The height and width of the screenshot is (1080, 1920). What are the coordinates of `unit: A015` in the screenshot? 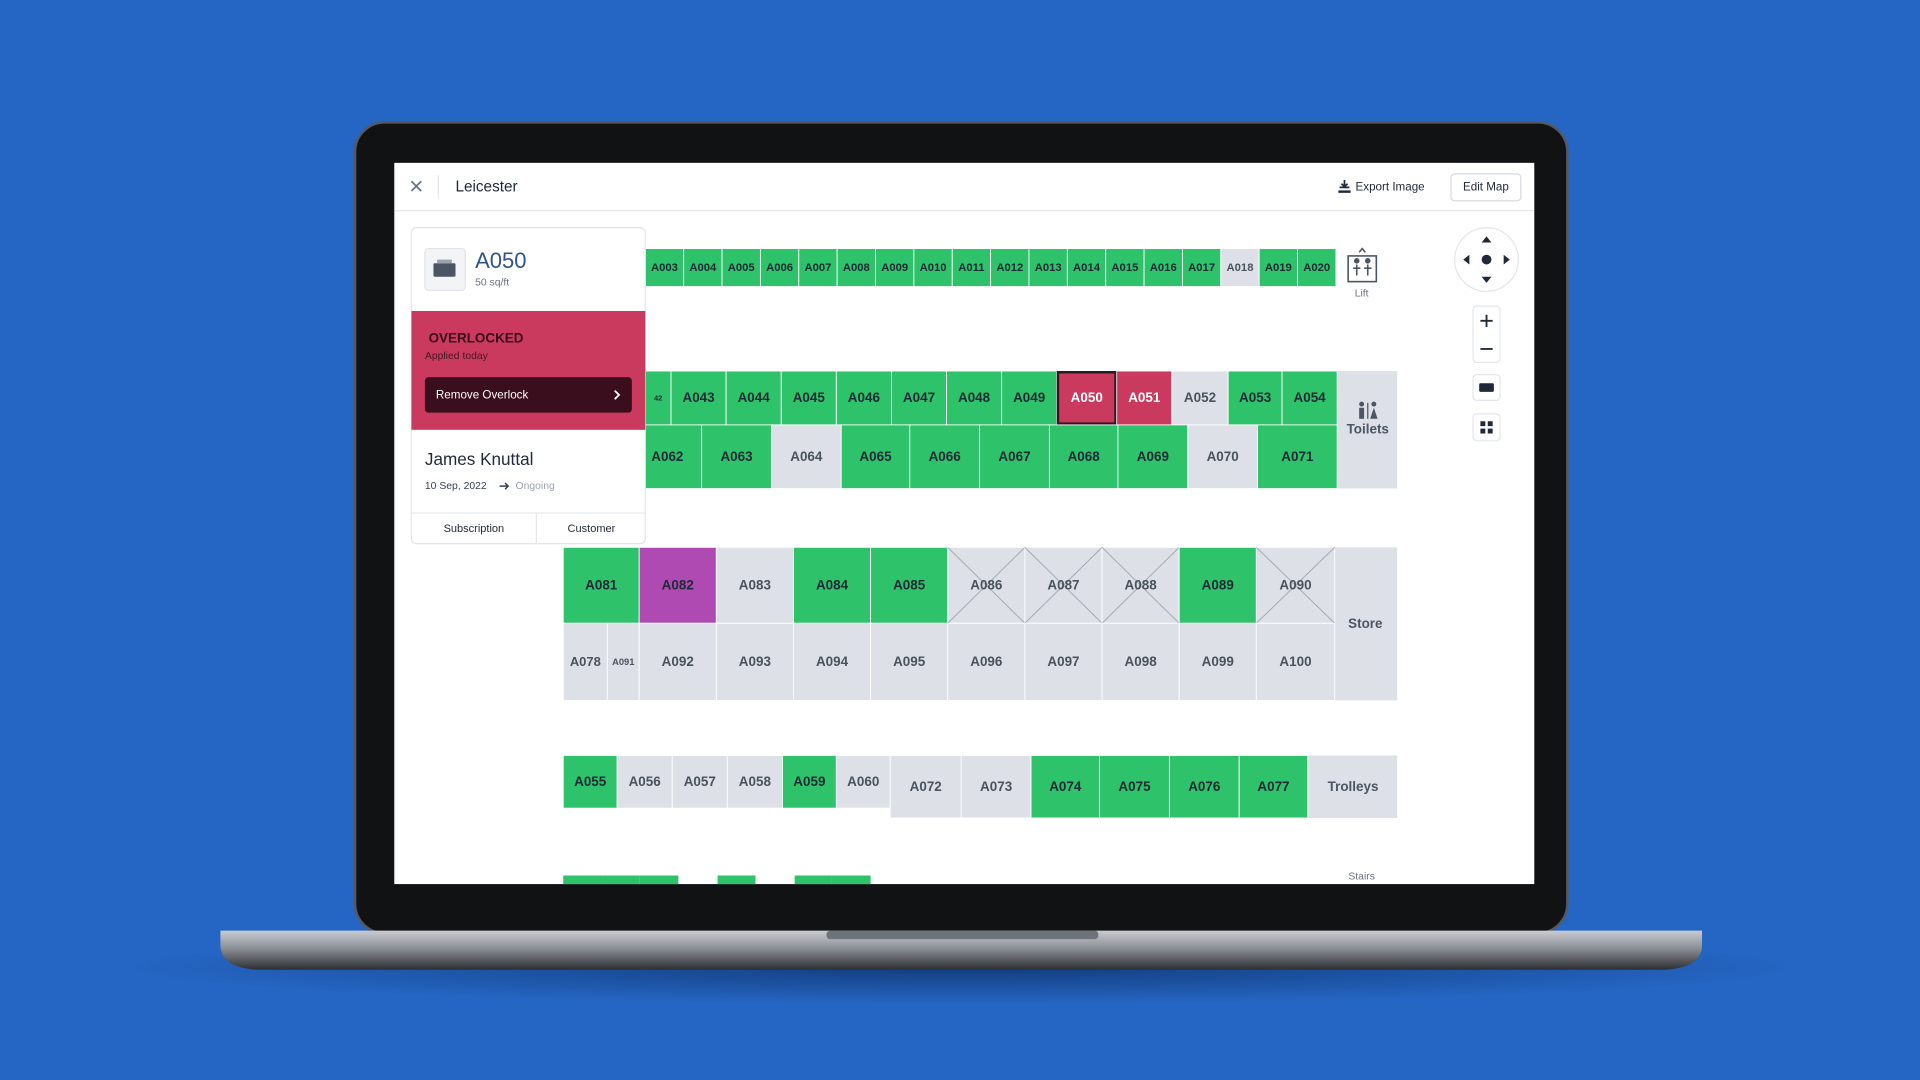 It's located at (1125, 267).